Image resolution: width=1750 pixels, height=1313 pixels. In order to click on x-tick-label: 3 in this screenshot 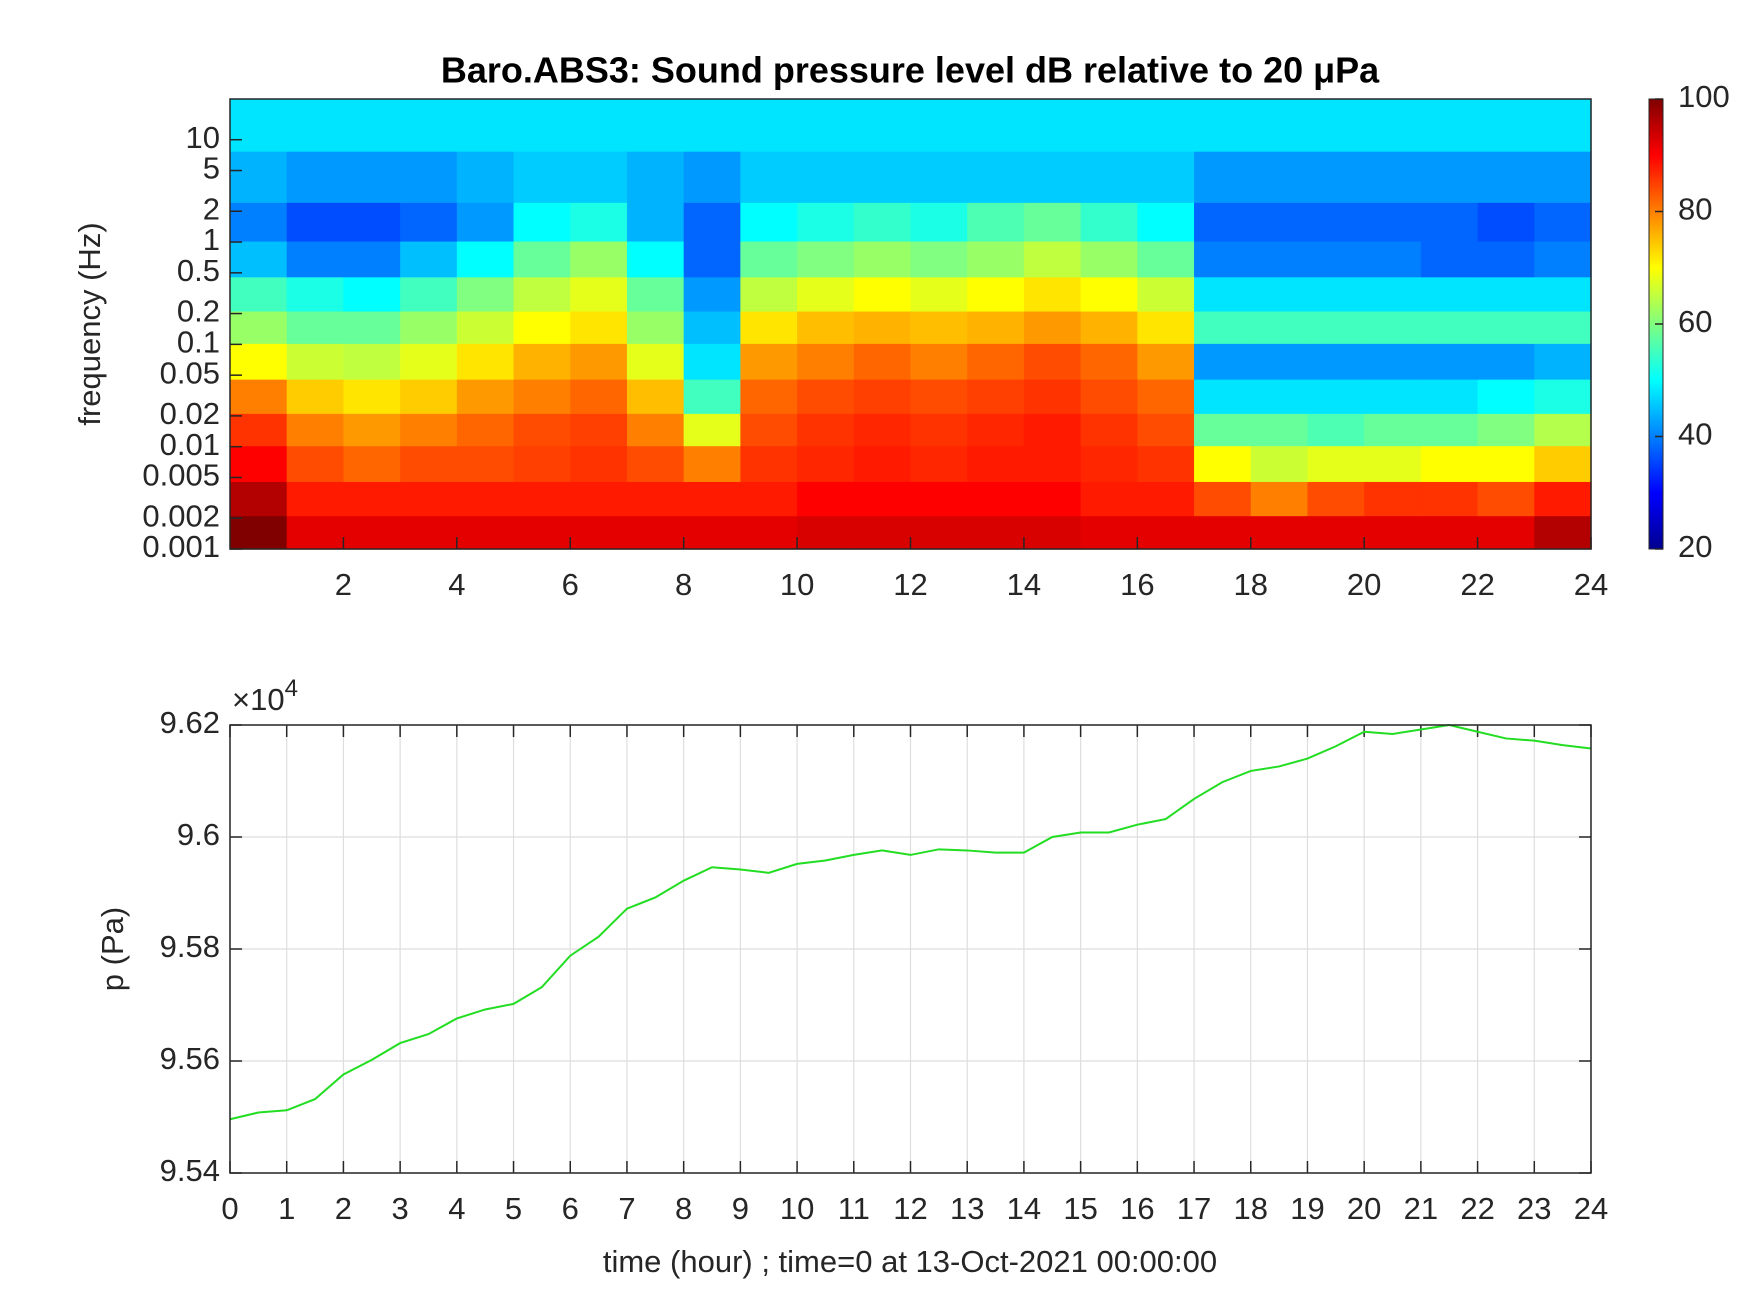, I will do `click(400, 1208)`.